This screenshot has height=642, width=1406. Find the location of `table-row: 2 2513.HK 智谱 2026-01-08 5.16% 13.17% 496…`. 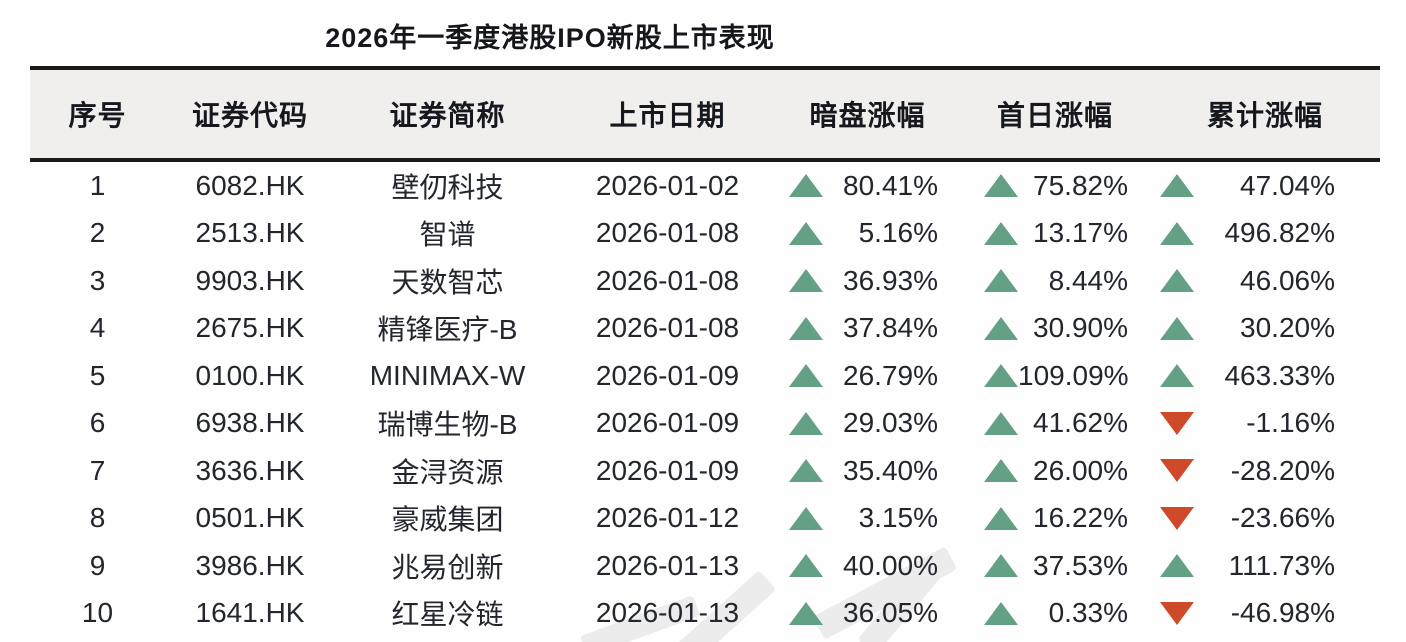

table-row: 2 2513.HK 智谱 2026-01-08 5.16% 13.17% 496… is located at coordinates (705, 234).